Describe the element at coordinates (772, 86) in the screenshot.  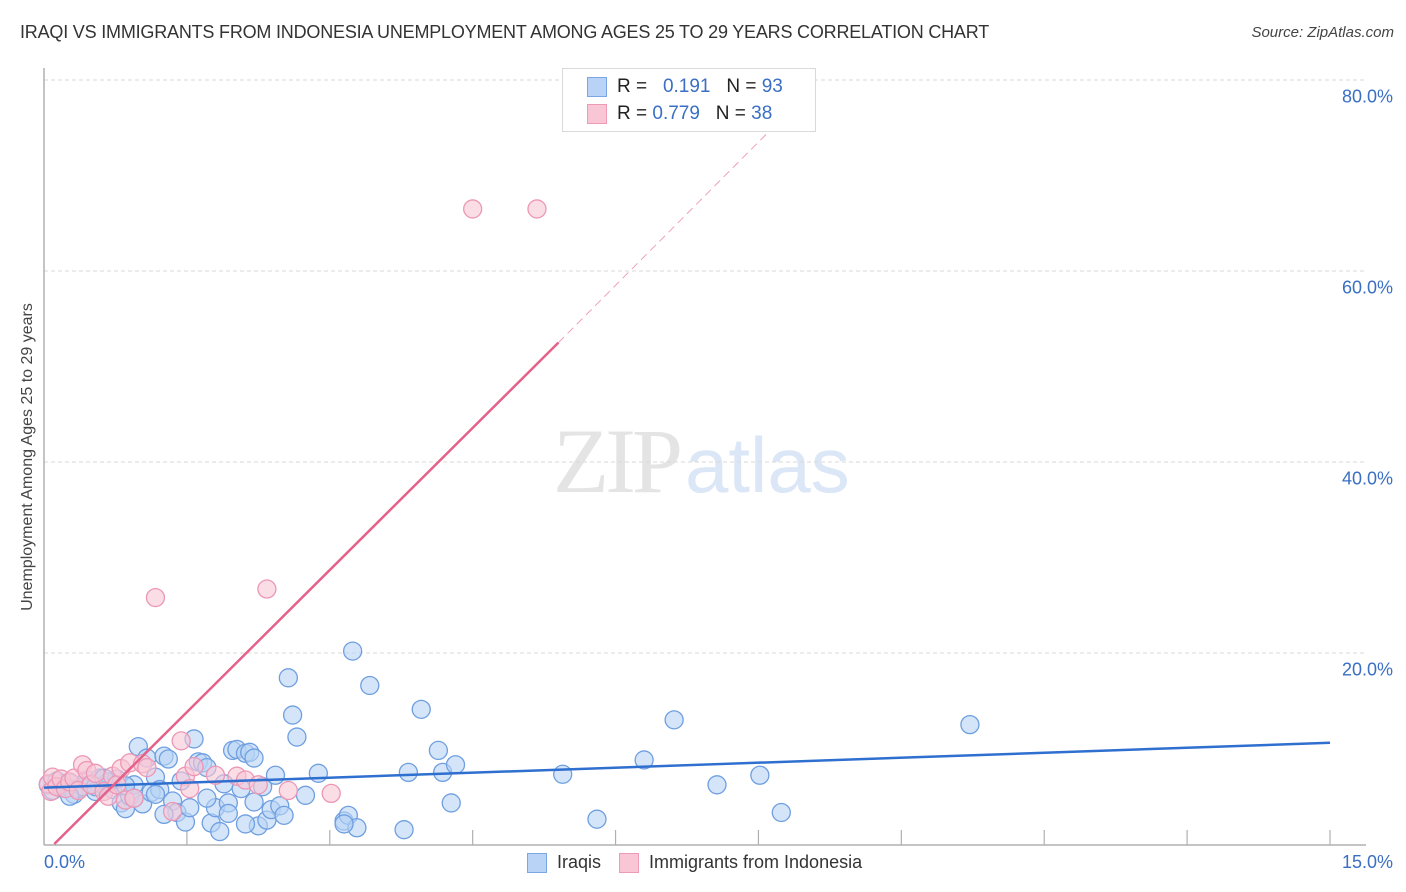
I see `n-value: 93` at that location.